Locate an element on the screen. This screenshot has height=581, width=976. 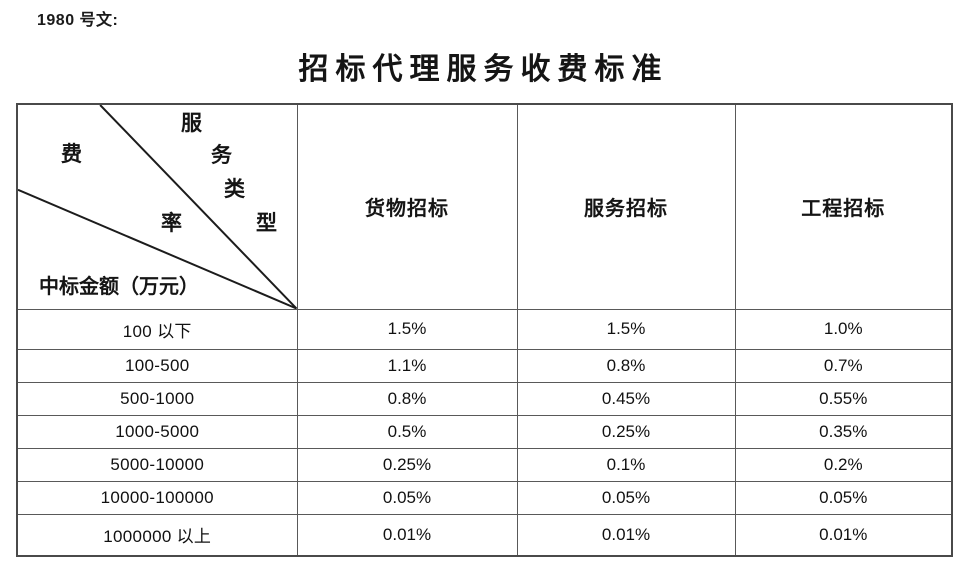
table-row: 100 以下 1.5% 1.5% 1.0% is located at coordinates (484, 329).